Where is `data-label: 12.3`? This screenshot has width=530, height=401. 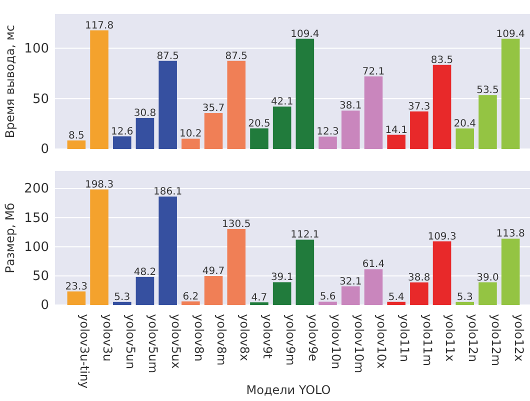 data-label: 12.3 is located at coordinates (327, 132).